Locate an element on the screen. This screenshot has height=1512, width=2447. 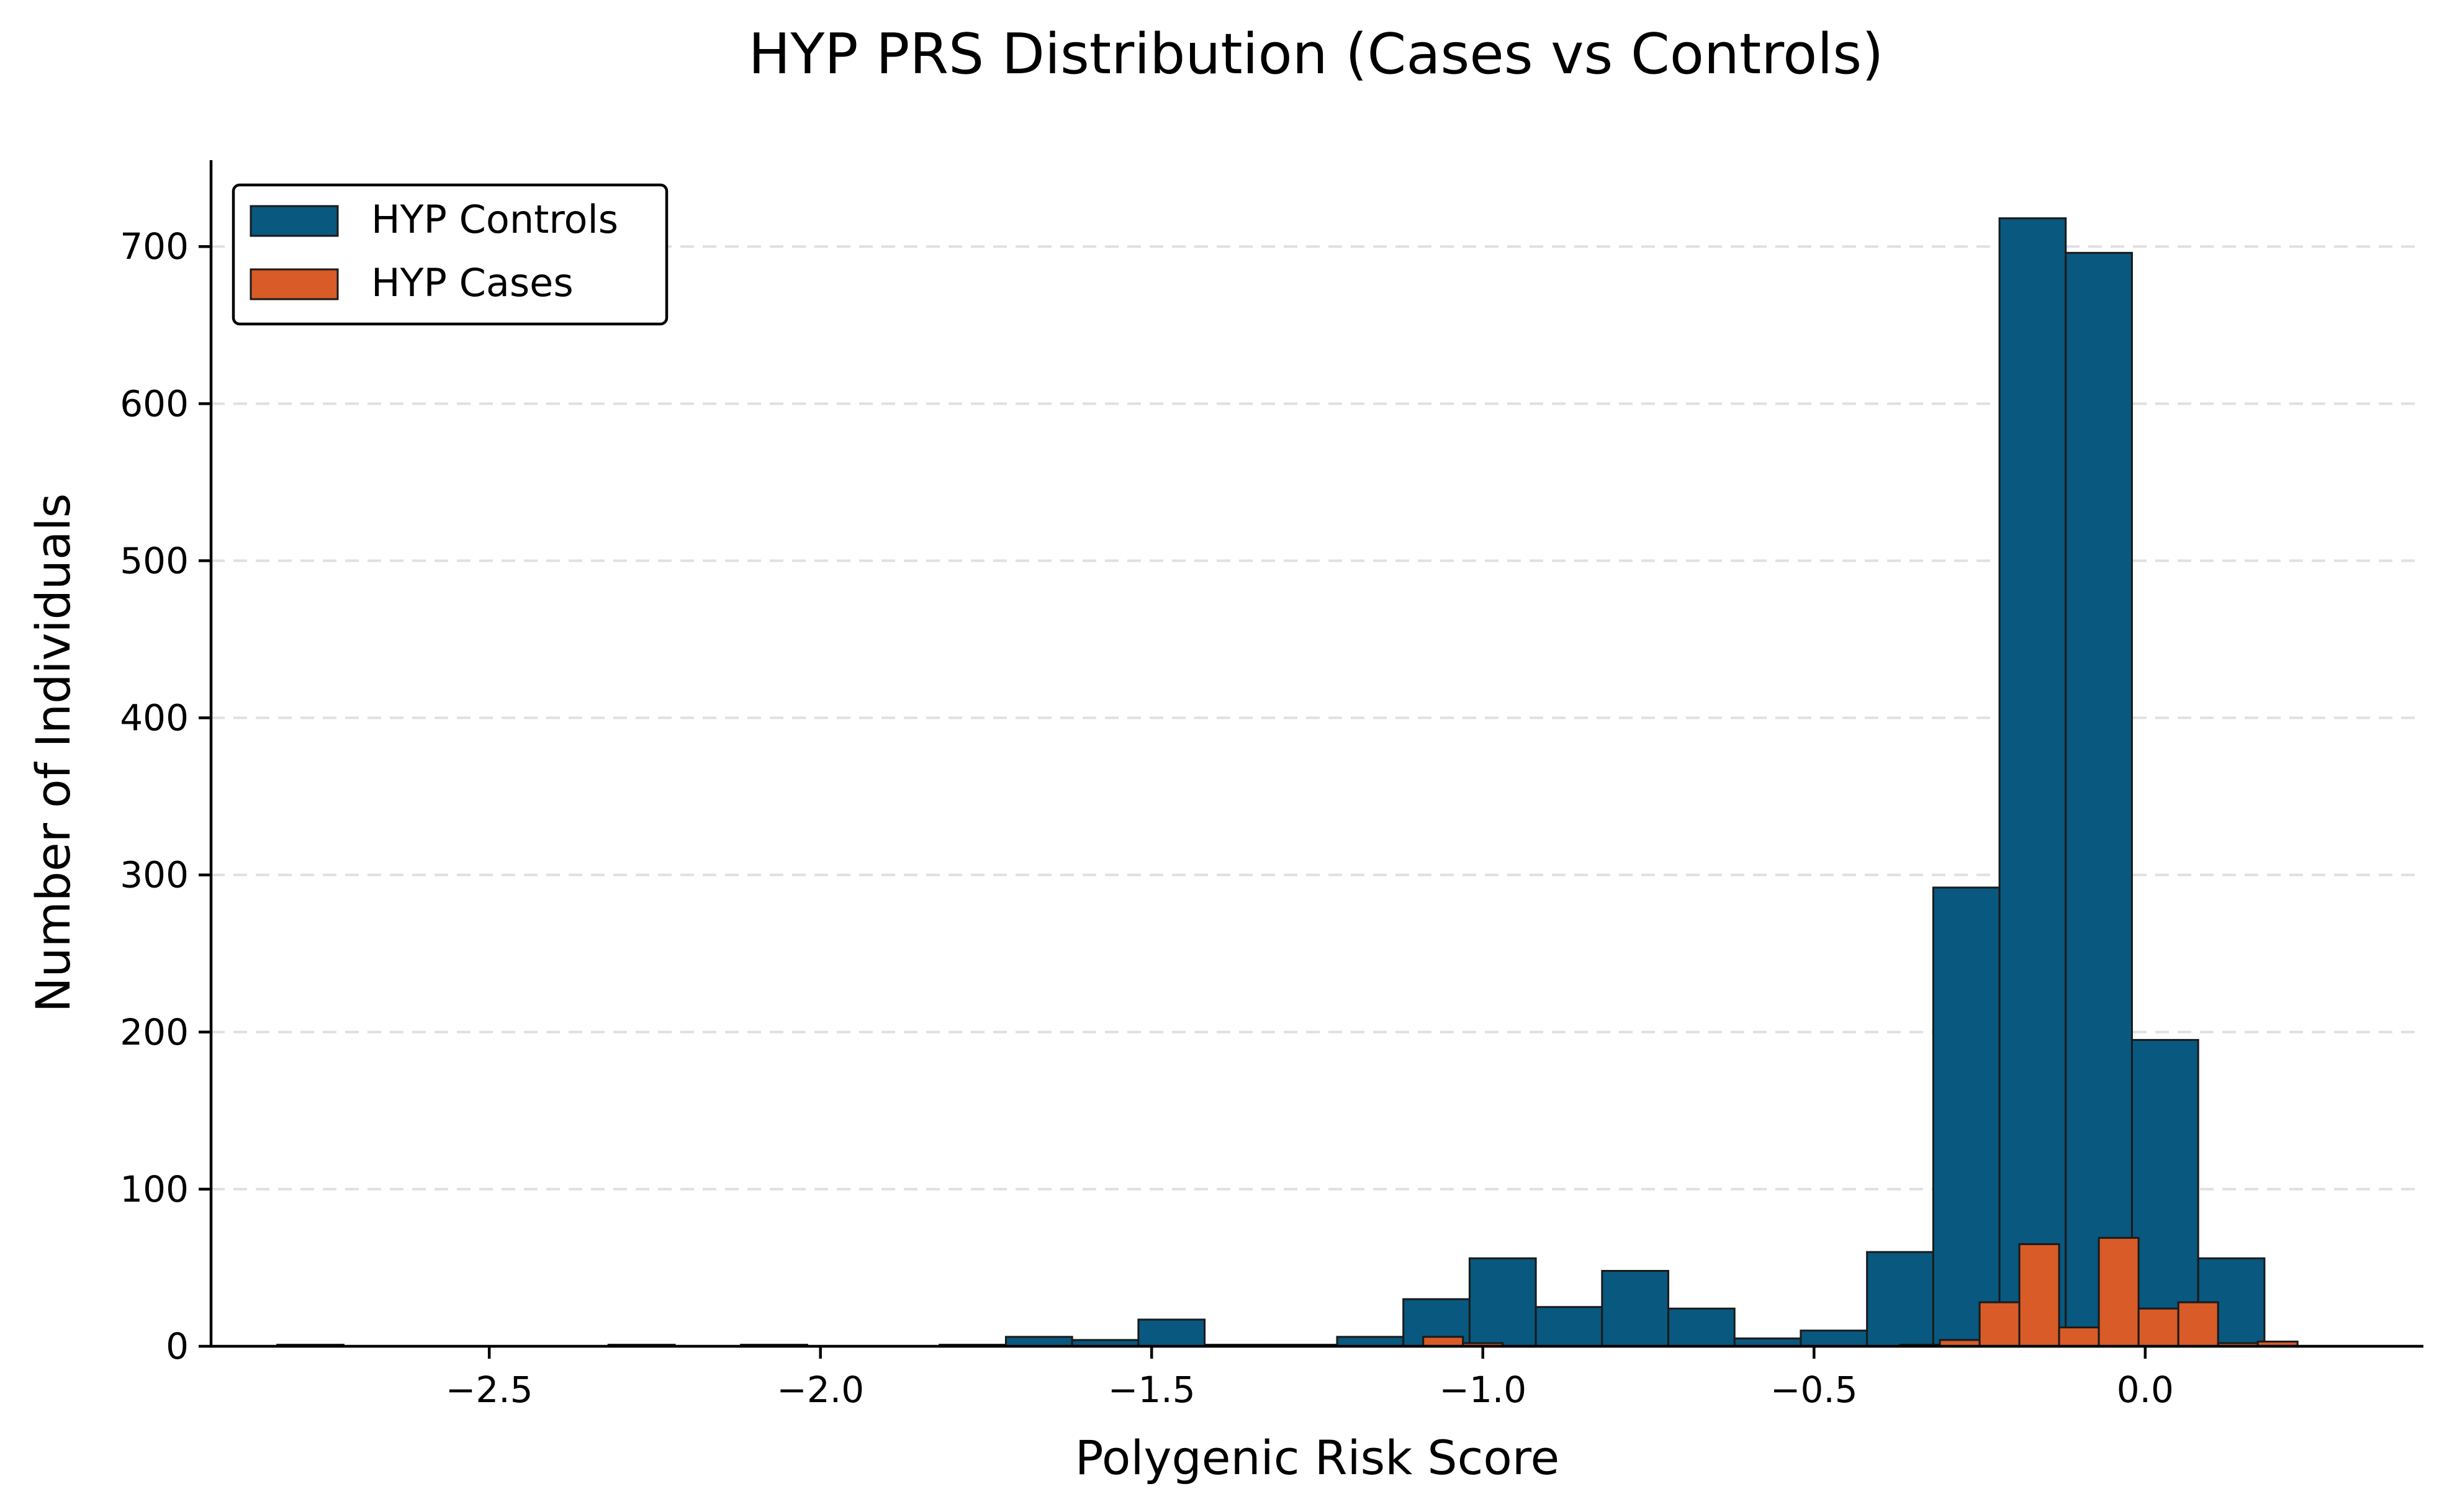
legend-label-cases: HYP Cases is located at coordinates (473, 282).